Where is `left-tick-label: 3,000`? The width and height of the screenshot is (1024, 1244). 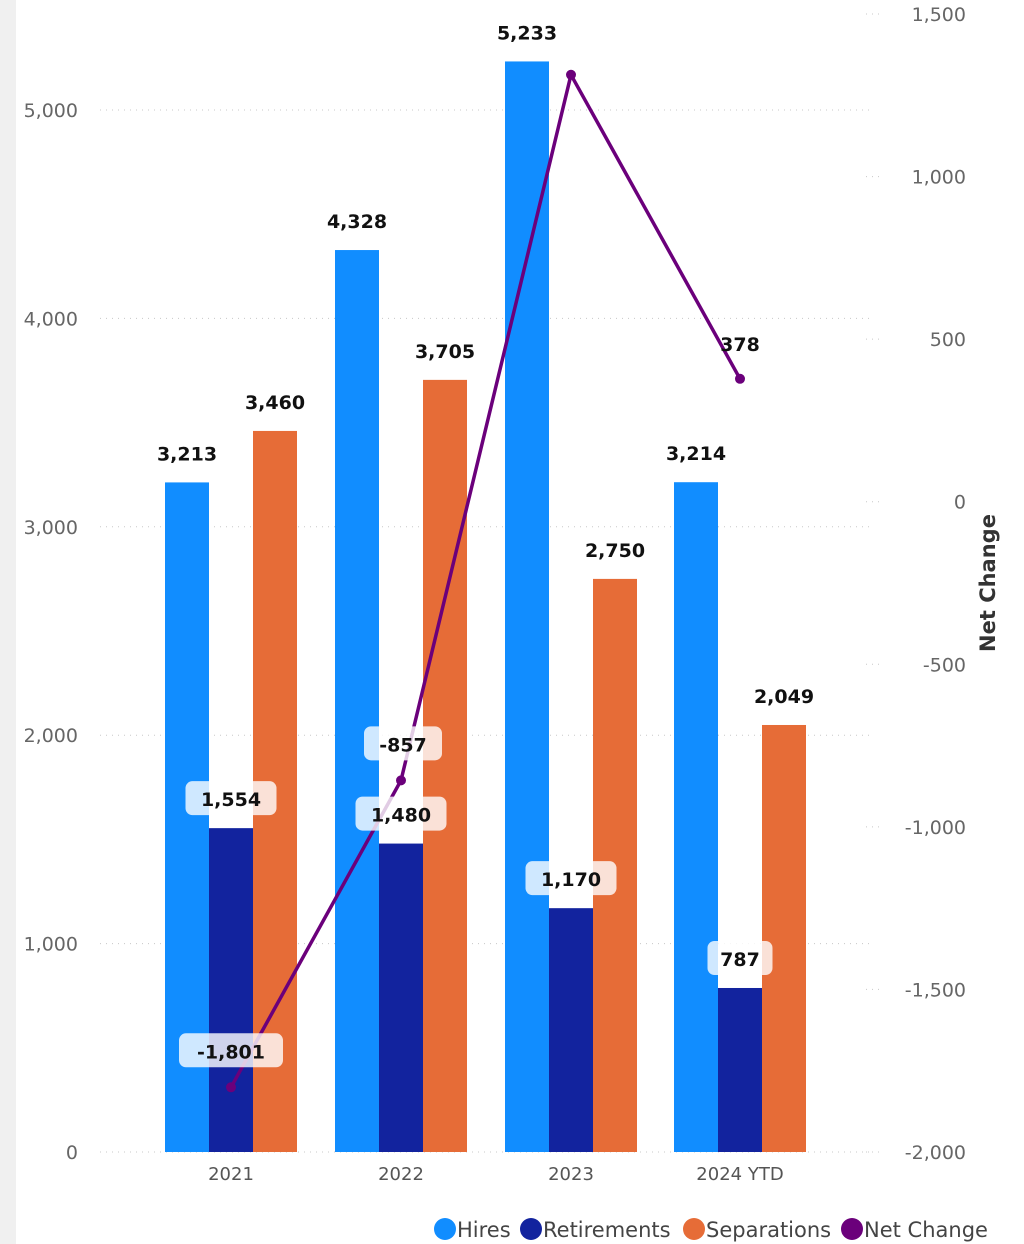
left-tick-label: 3,000 is located at coordinates (51, 528).